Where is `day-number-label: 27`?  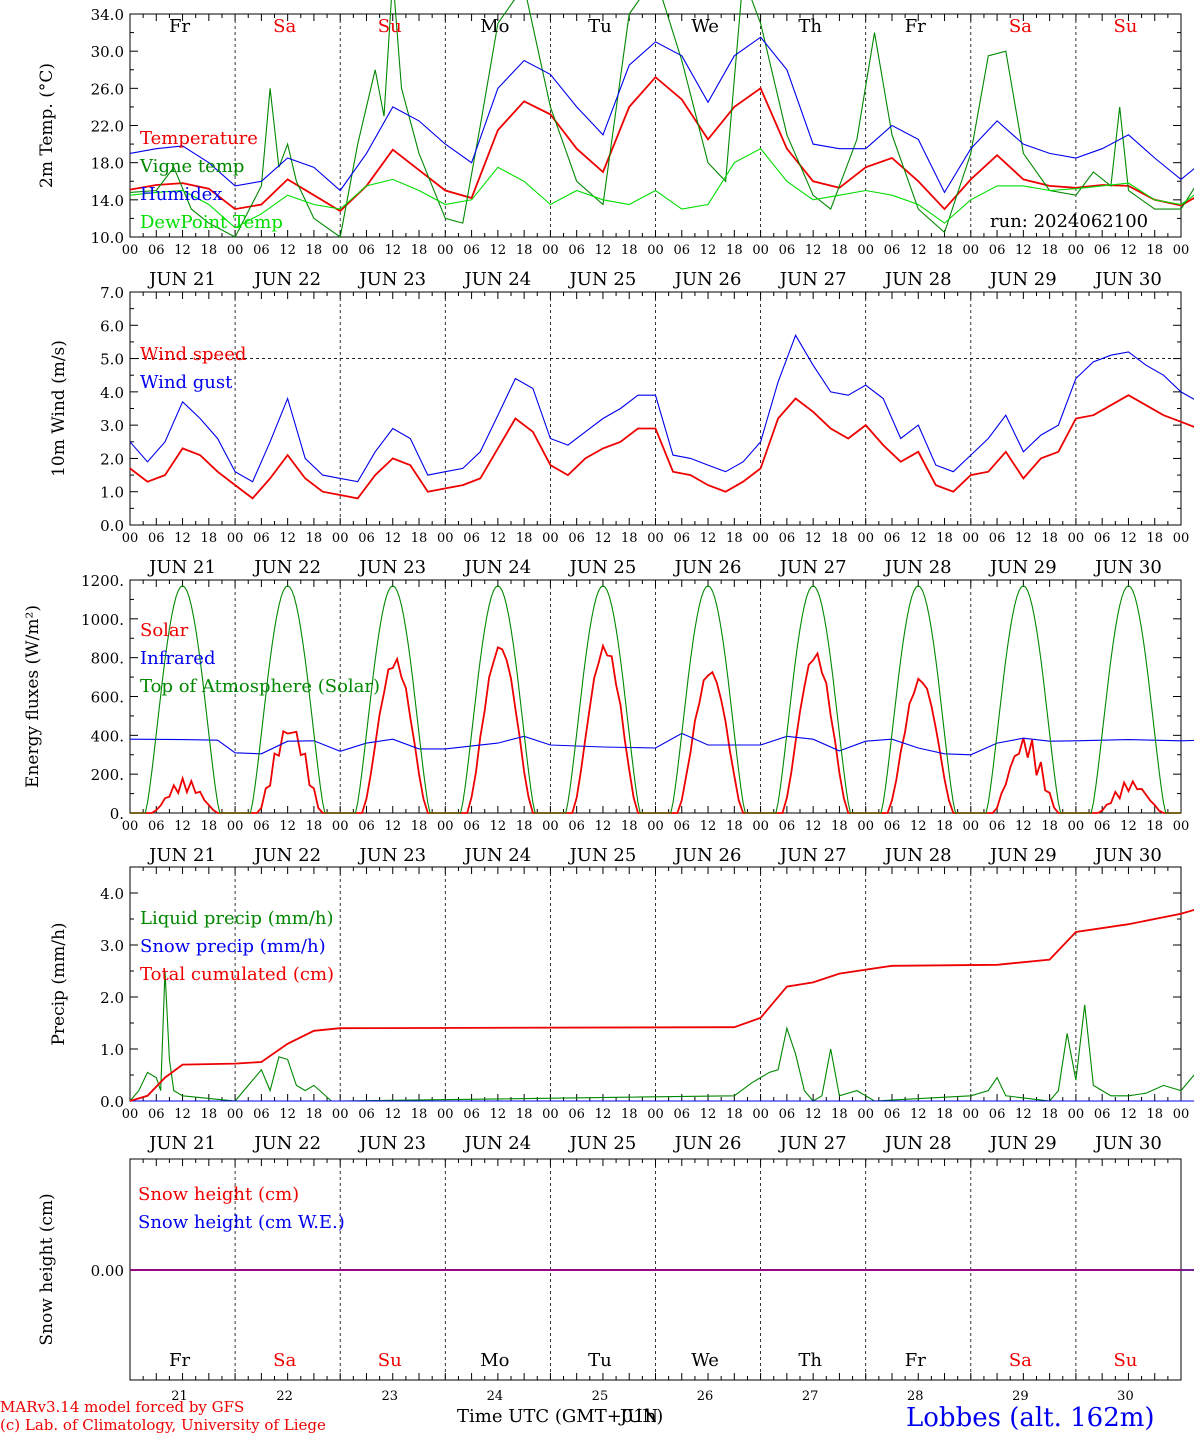 day-number-label: 27 is located at coordinates (810, 1396).